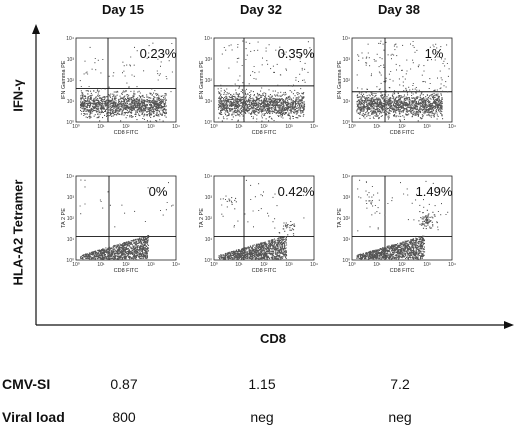 The image size is (520, 428). What do you see at coordinates (399, 9) in the screenshot?
I see `column-header-day38: Day 38` at bounding box center [399, 9].